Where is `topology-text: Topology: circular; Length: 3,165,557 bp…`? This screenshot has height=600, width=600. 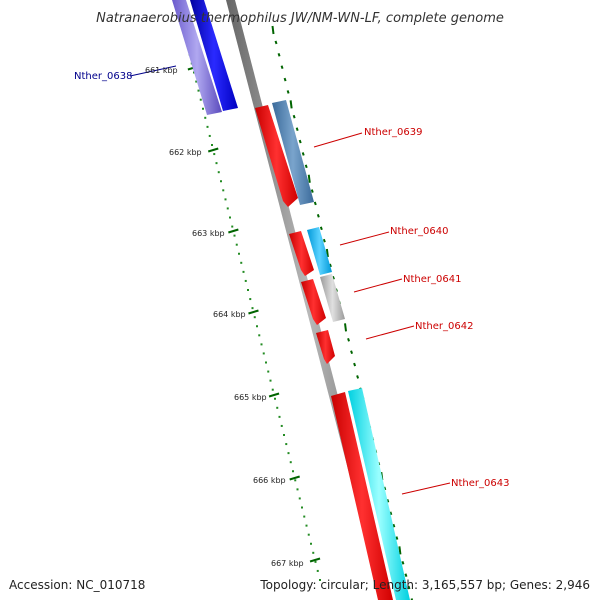 topology-text: Topology: circular; Length: 3,165,557 bp… is located at coordinates (425, 585).